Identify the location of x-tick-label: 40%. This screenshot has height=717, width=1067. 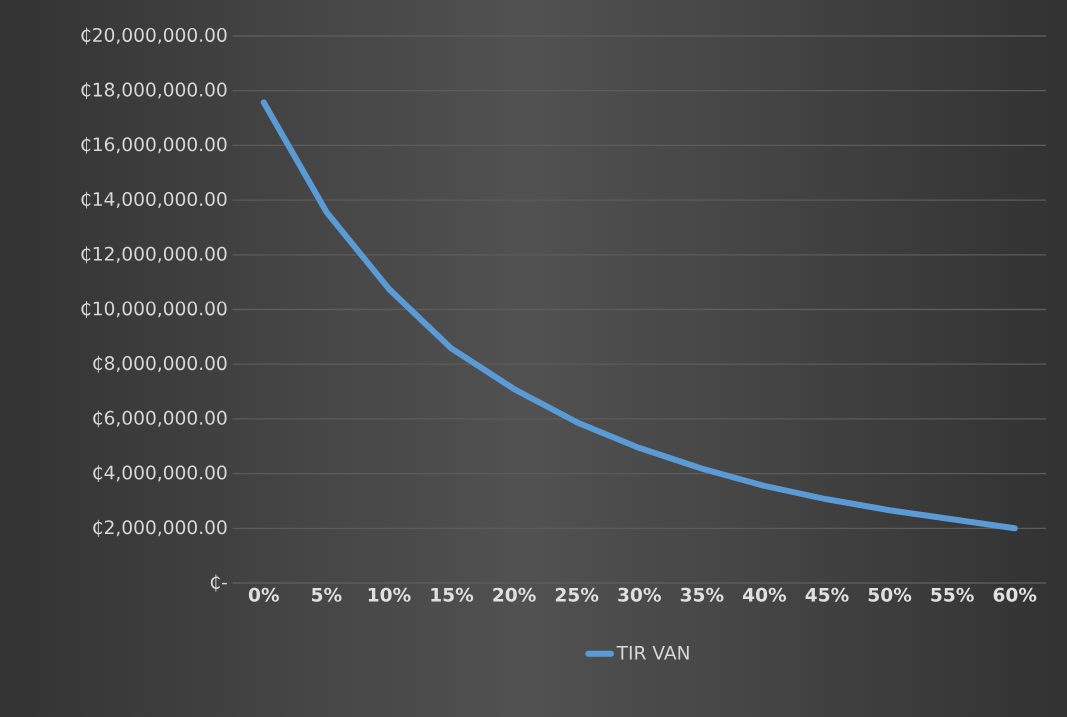
(764, 594).